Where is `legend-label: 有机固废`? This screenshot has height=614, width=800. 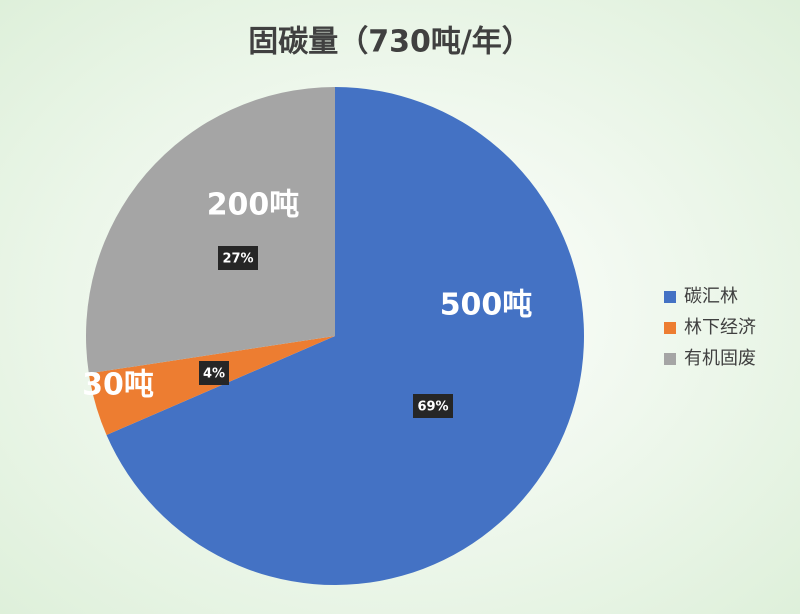 legend-label: 有机固废 is located at coordinates (720, 358).